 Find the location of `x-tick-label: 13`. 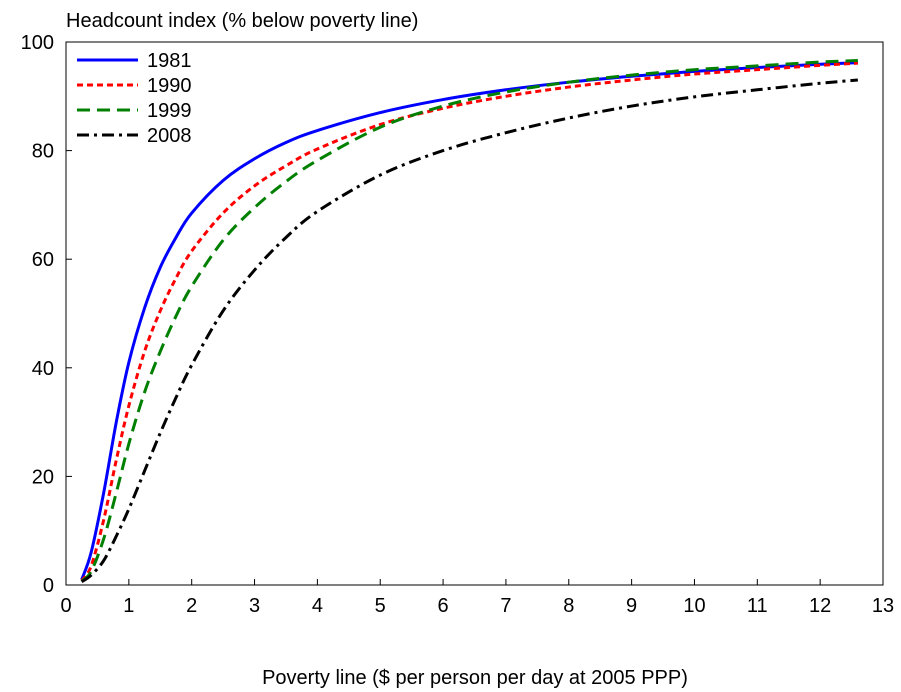

x-tick-label: 13 is located at coordinates (883, 606).